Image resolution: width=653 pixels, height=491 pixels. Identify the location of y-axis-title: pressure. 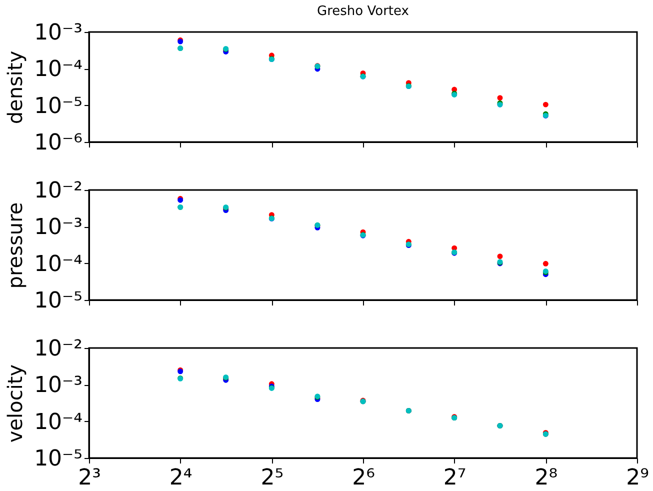
(15, 245).